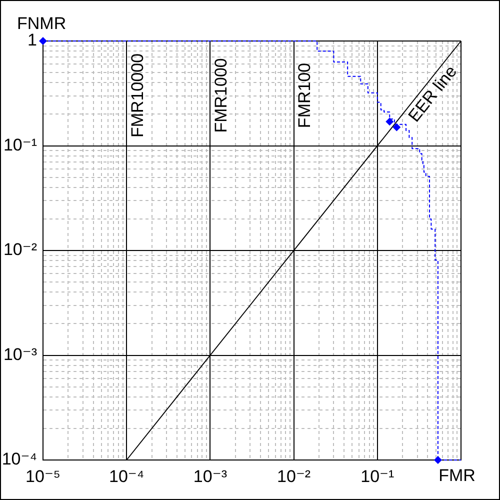 The height and width of the screenshot is (500, 500). I want to click on x-tick-label: 10⁻⁴, so click(126, 476).